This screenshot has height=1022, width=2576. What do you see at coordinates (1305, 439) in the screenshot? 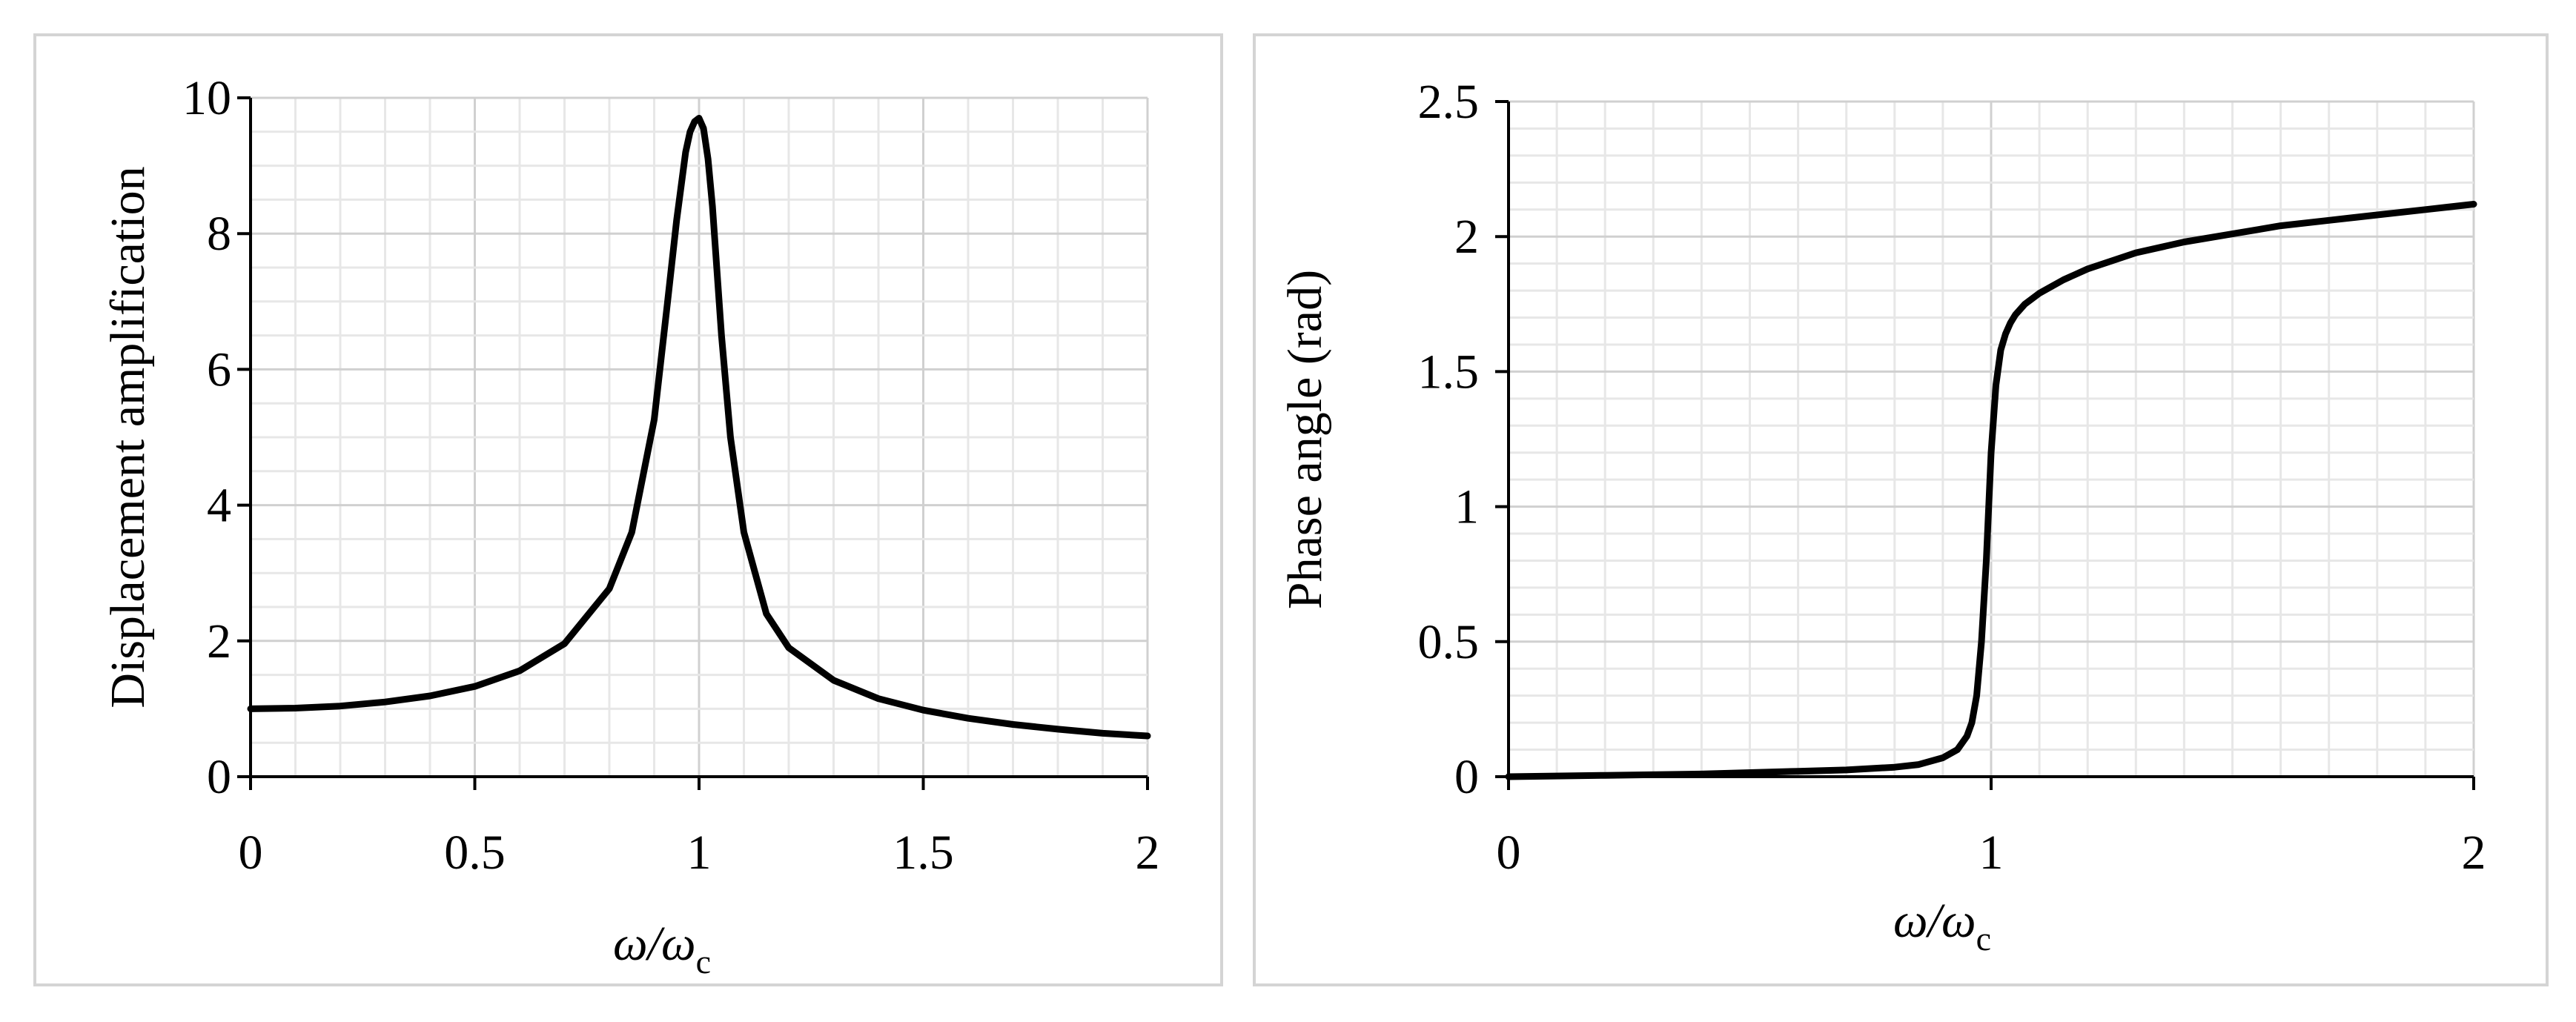
I see `y-axis-title: Phase angle (rad)` at bounding box center [1305, 439].